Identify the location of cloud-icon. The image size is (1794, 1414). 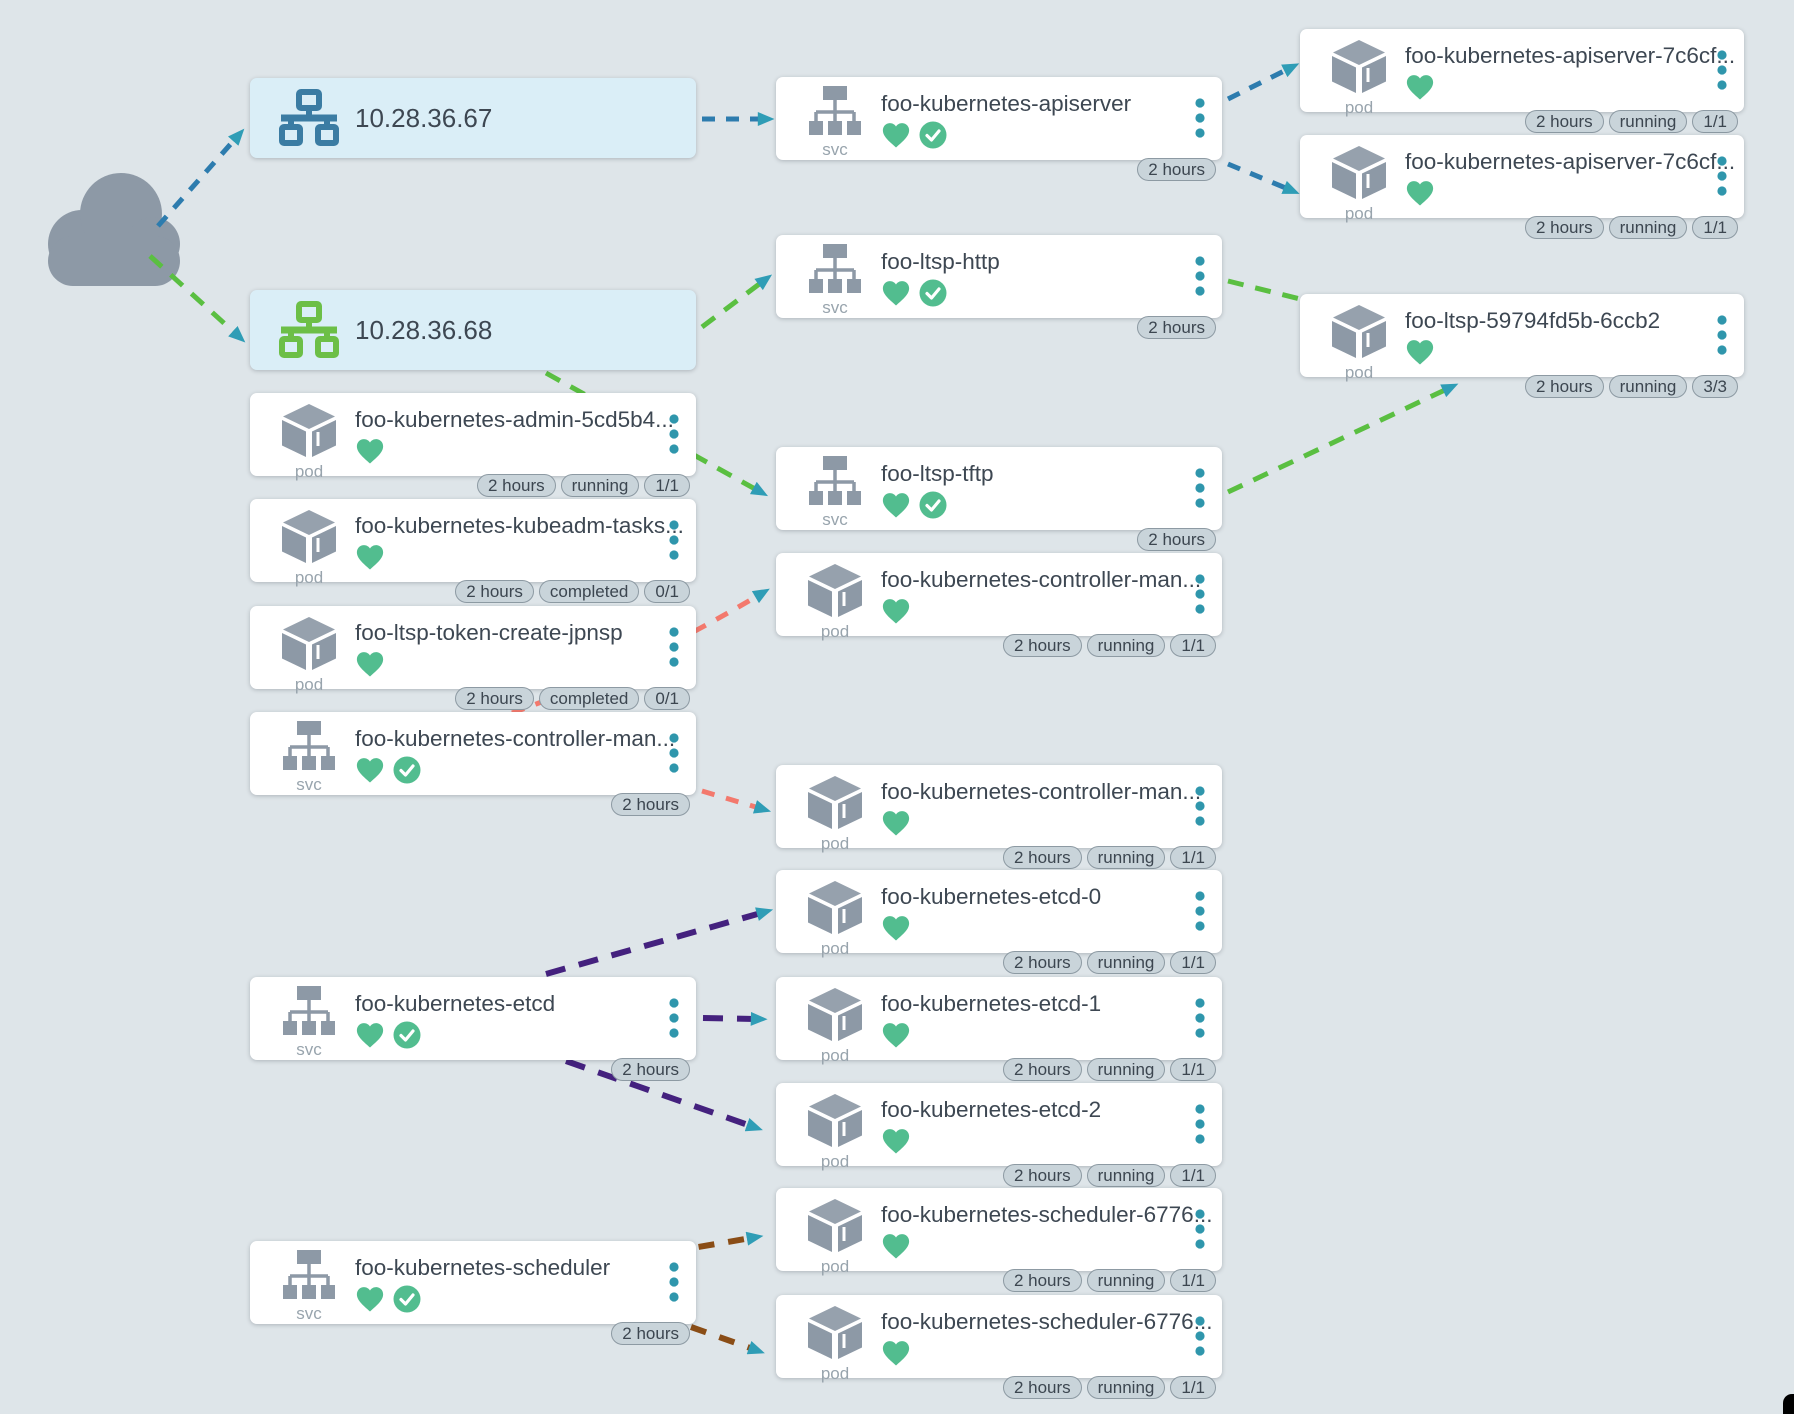
(114, 229).